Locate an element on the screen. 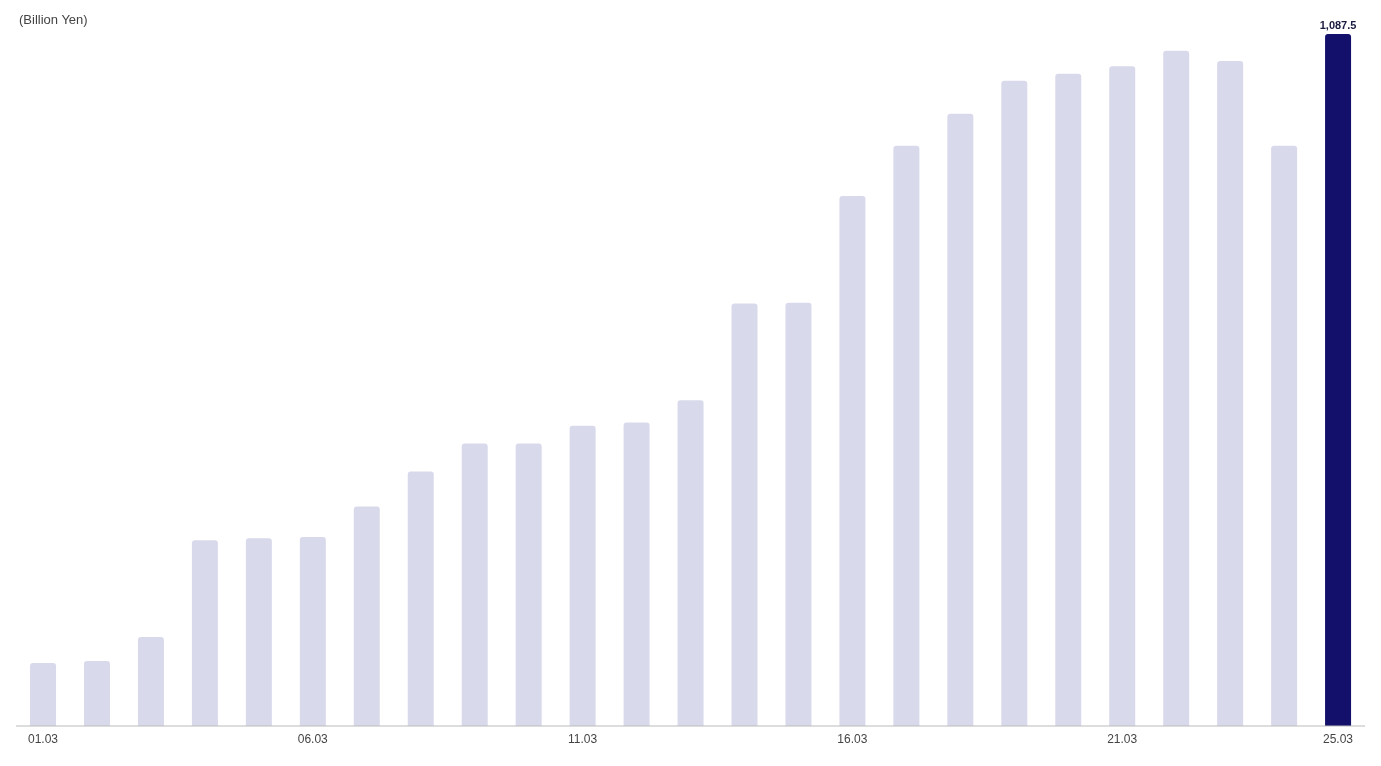  x-tick-label: 01.03 is located at coordinates (43, 738).